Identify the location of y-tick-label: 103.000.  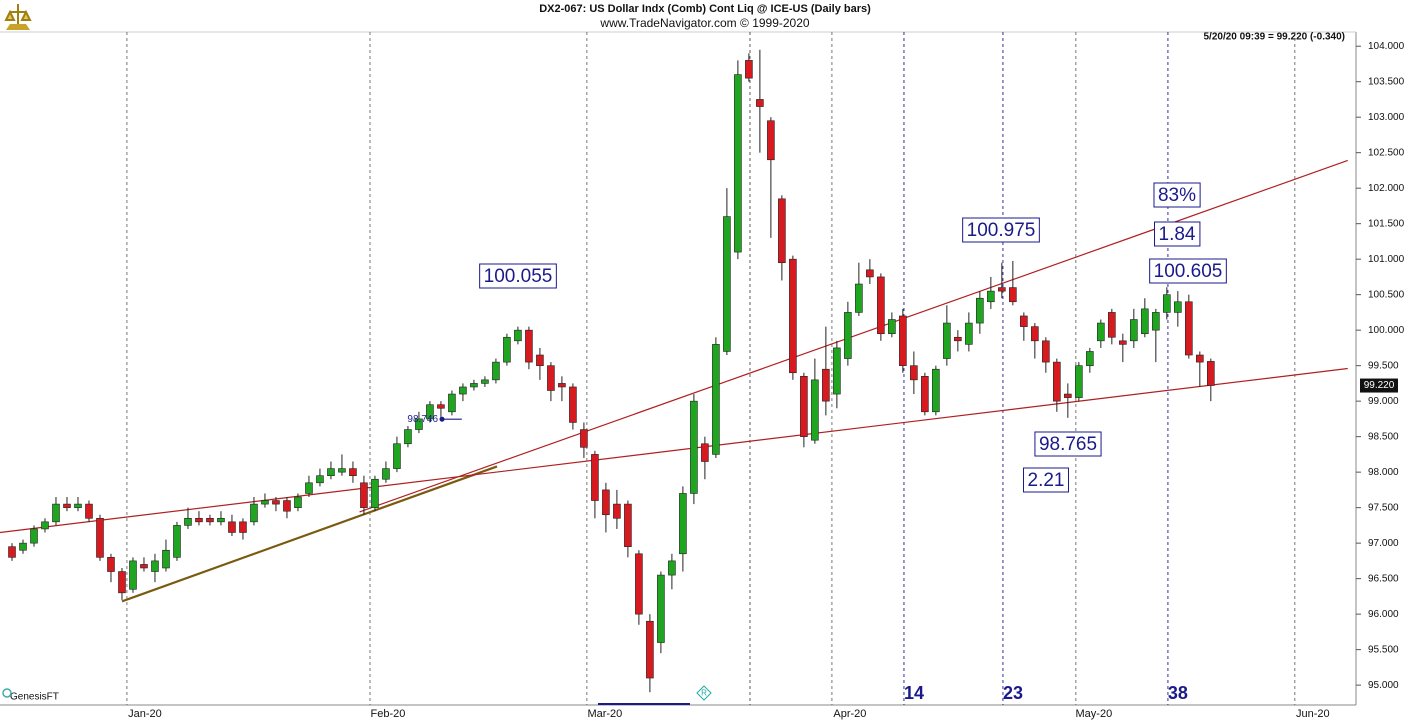
(1386, 117).